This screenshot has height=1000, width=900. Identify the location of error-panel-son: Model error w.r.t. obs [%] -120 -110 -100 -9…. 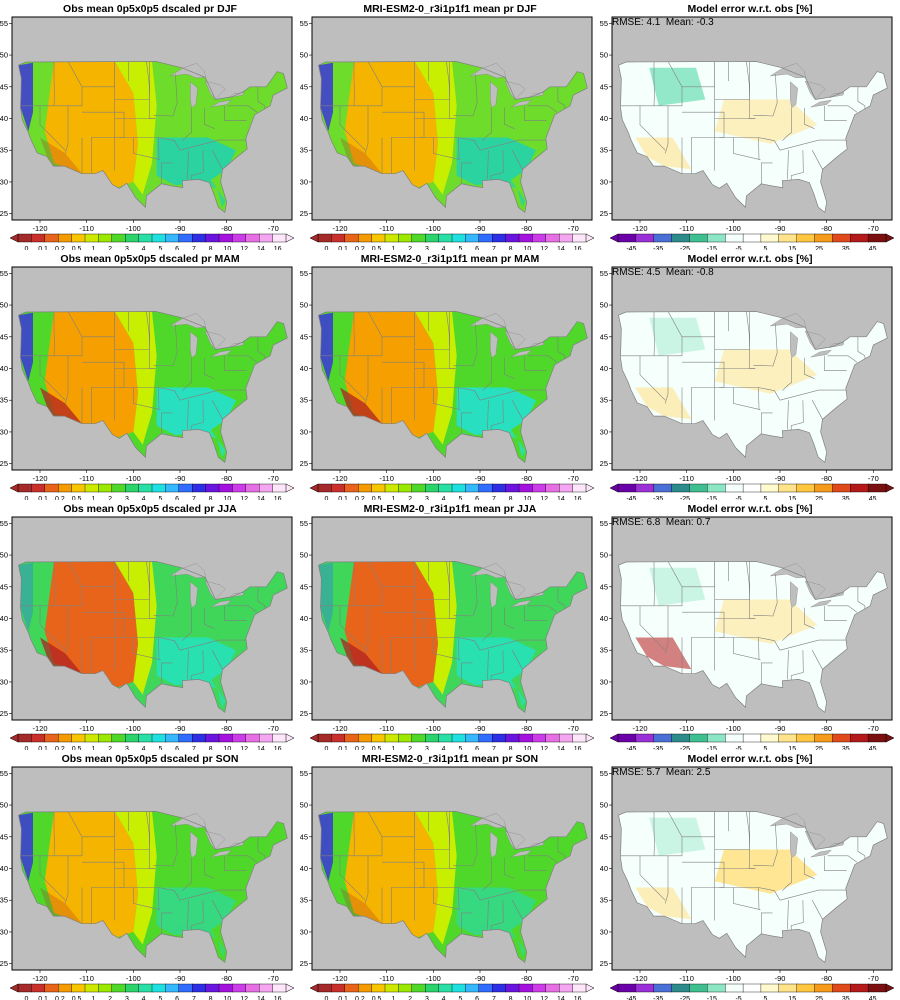
(750, 875).